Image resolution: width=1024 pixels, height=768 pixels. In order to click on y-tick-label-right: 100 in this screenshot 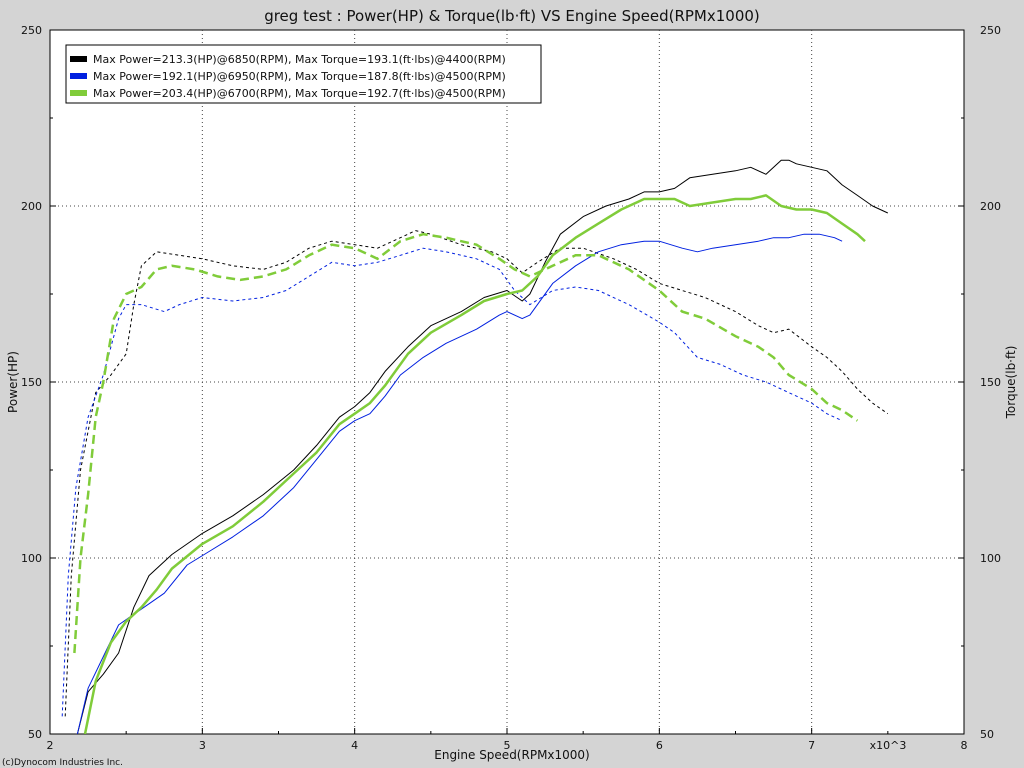, I will do `click(990, 558)`.